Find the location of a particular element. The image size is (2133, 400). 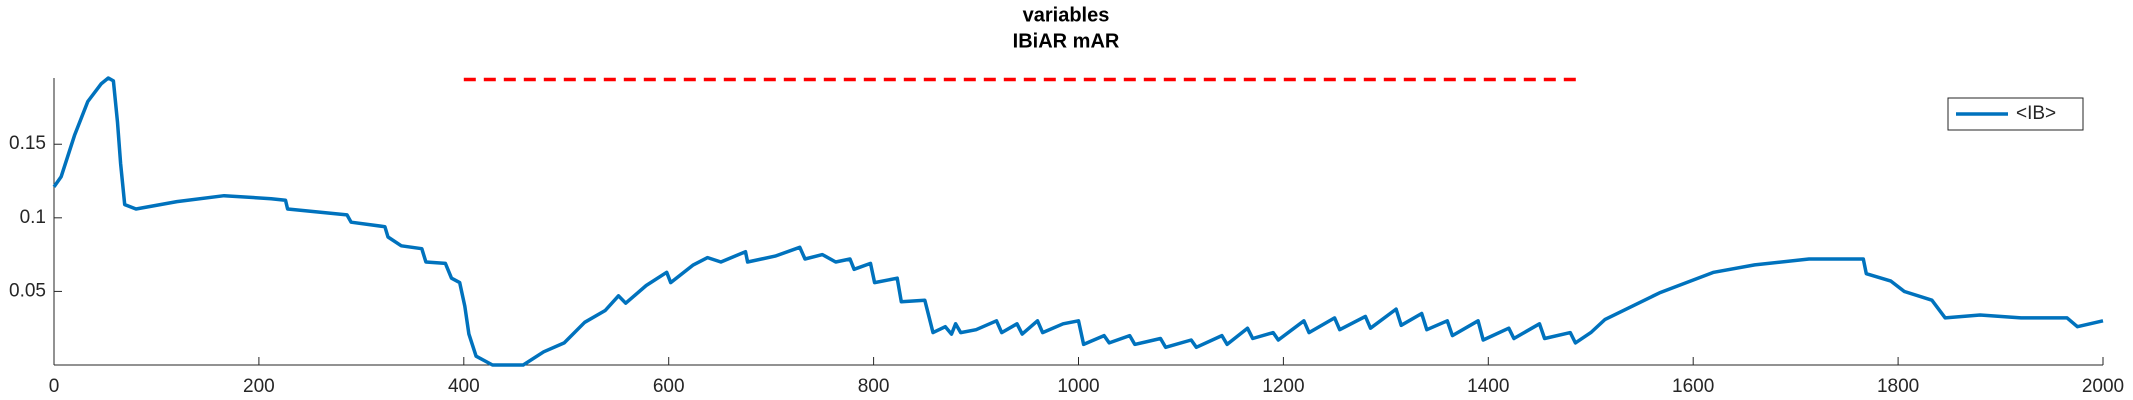

x-tick-label: 600 is located at coordinates (669, 386).